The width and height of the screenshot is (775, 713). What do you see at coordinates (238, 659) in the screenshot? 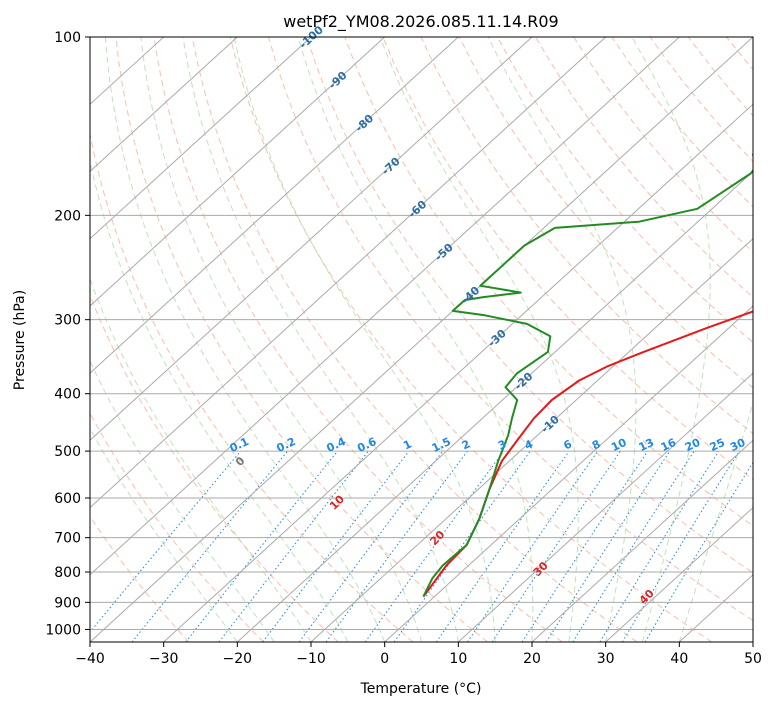
I see `x-tick-label: −20` at bounding box center [238, 659].